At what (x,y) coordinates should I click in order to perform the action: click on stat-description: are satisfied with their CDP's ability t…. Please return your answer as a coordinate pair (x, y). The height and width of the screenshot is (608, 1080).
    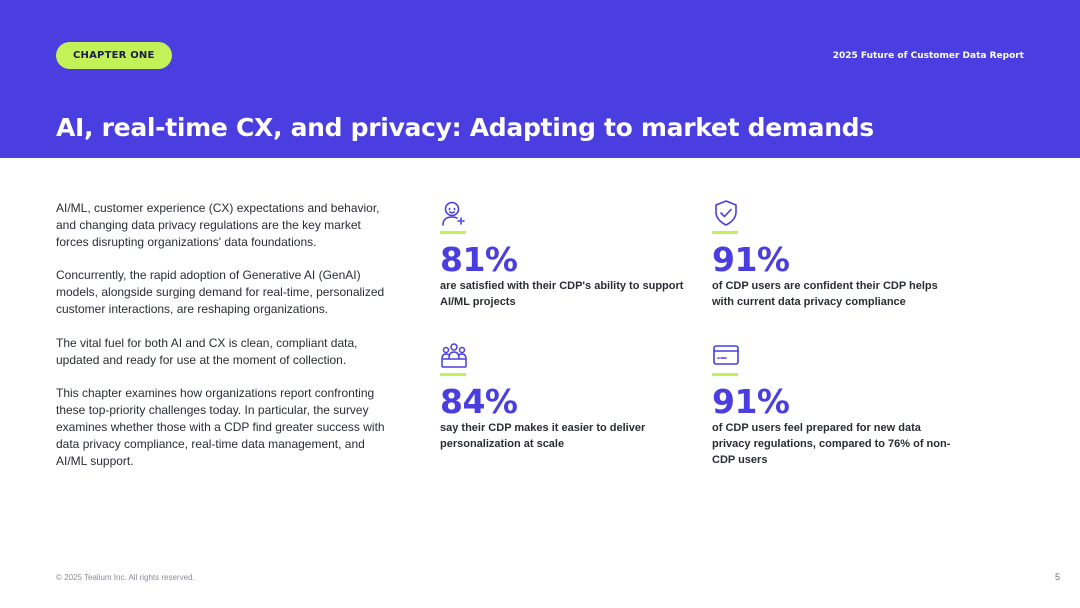
    Looking at the image, I should click on (562, 294).